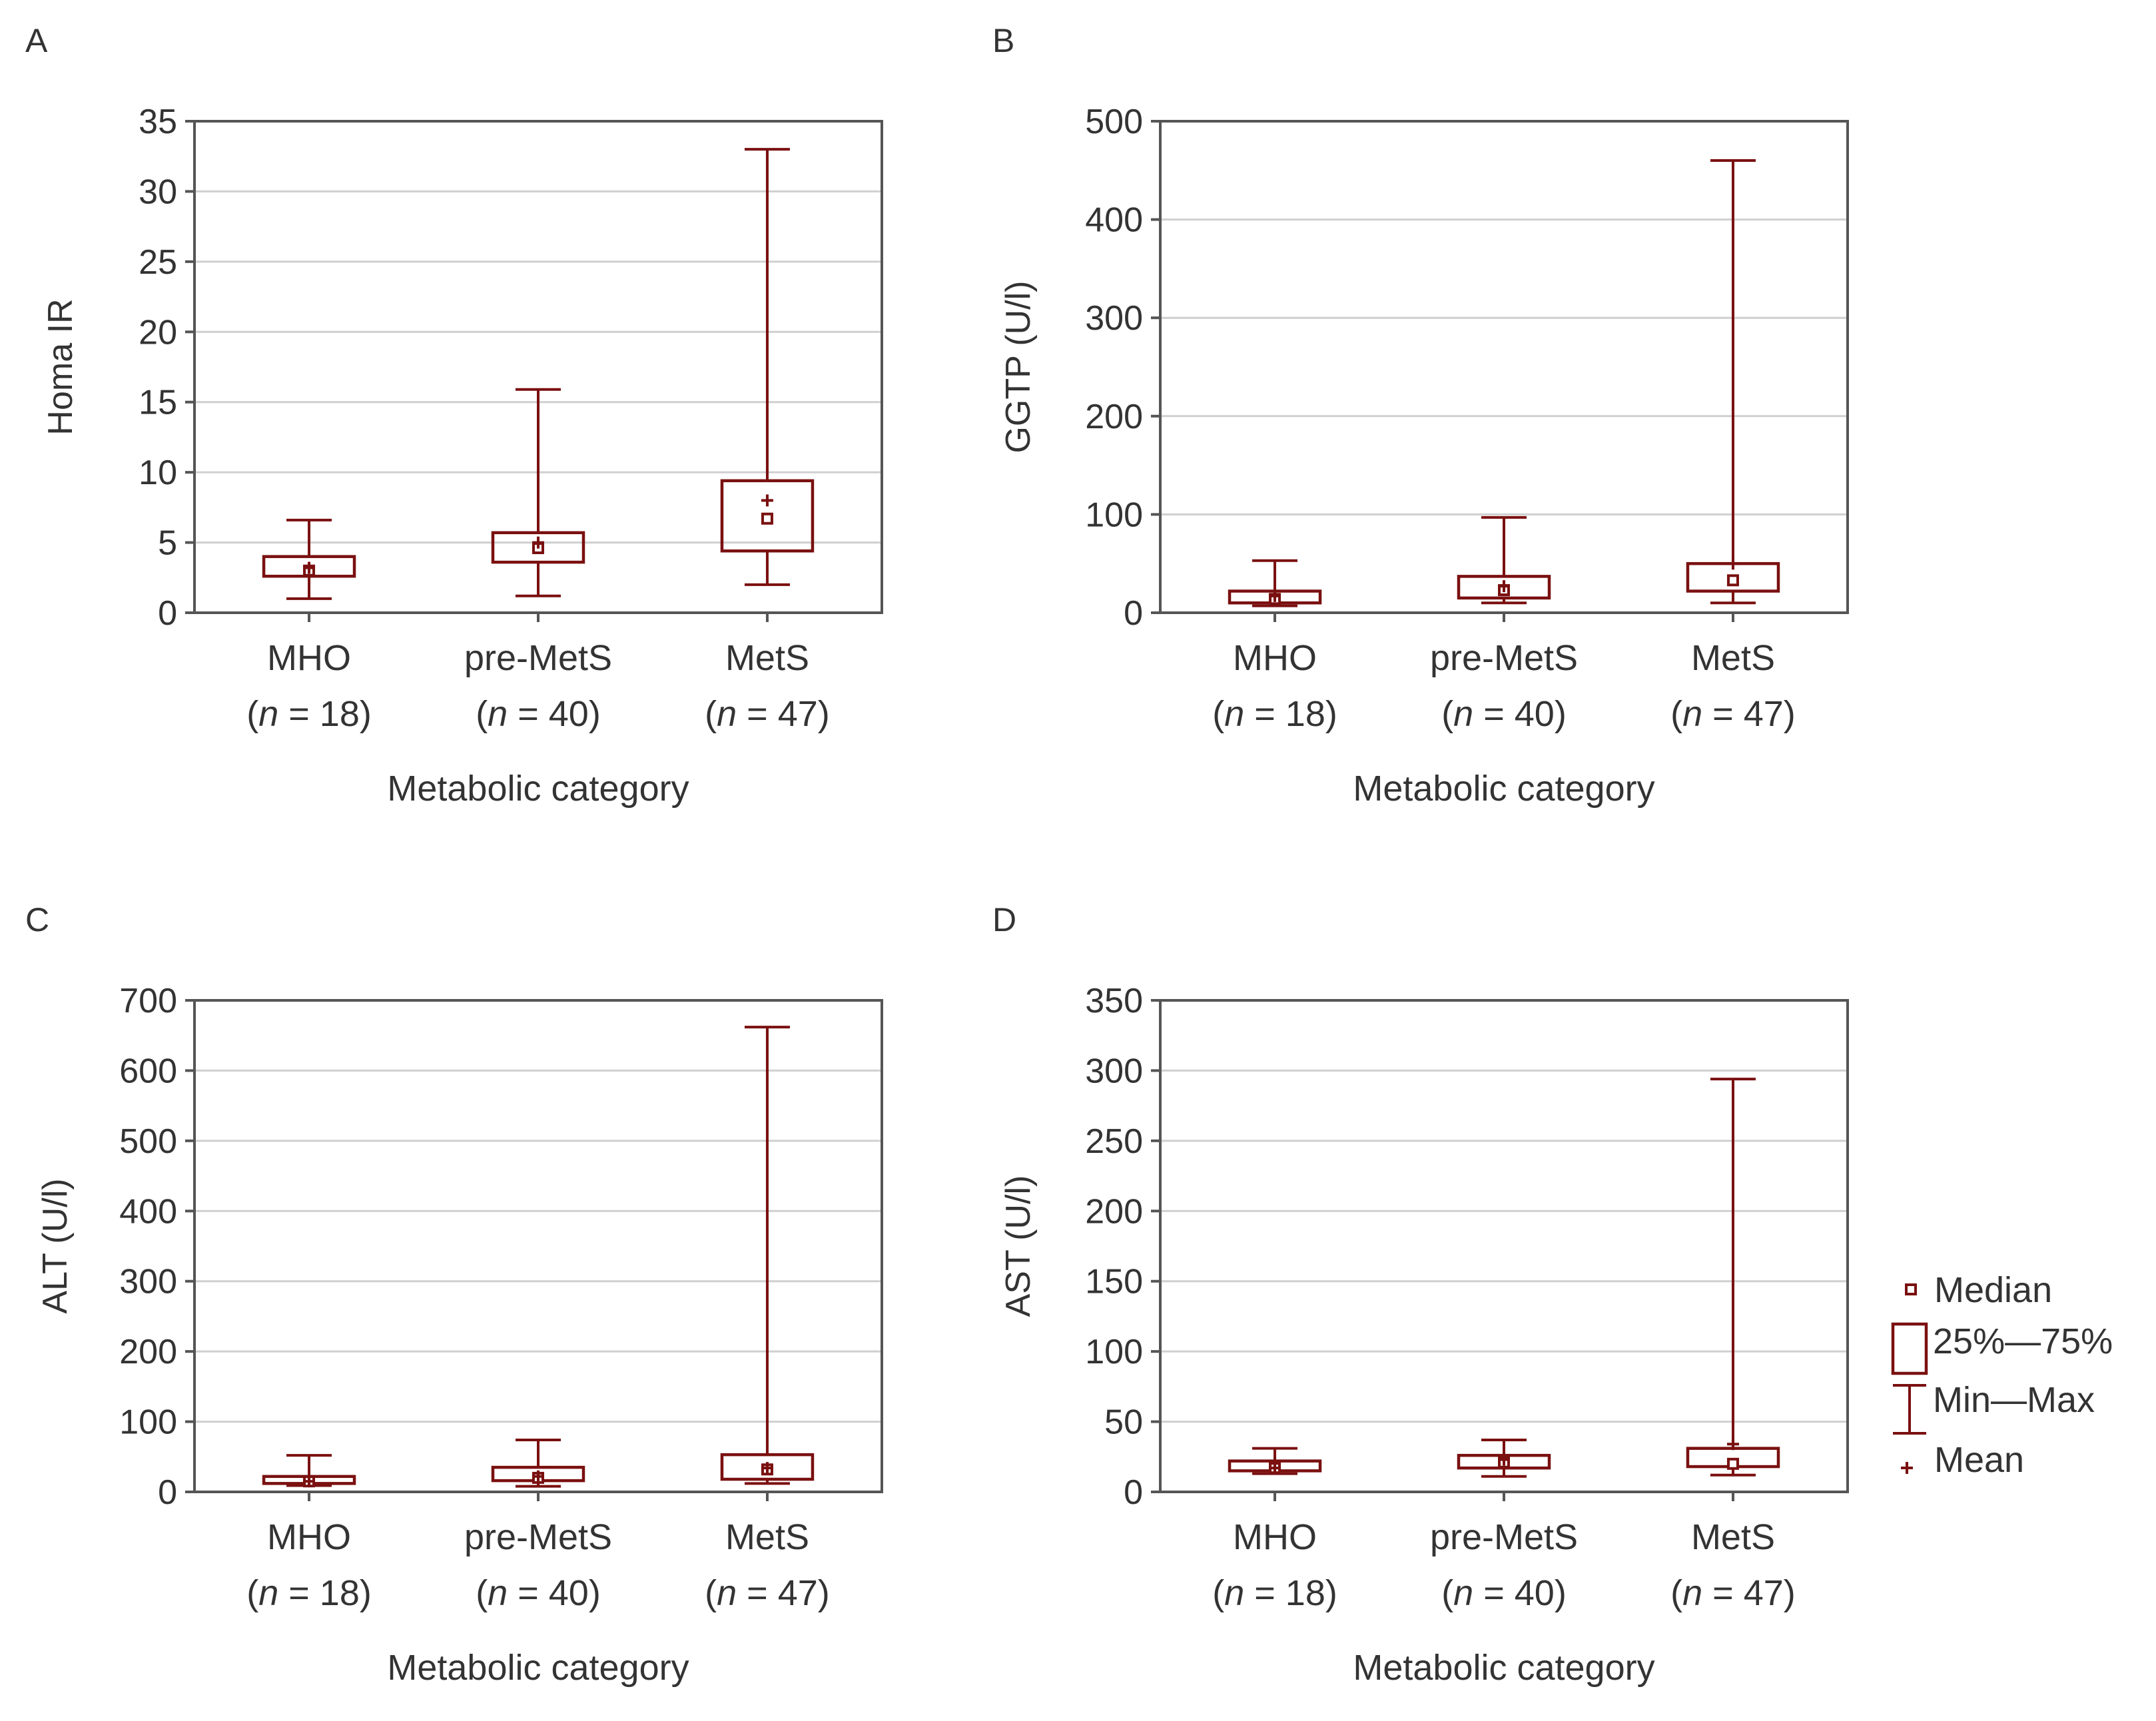 This screenshot has width=2156, height=1721. I want to click on y-tick-label: 20, so click(158, 332).